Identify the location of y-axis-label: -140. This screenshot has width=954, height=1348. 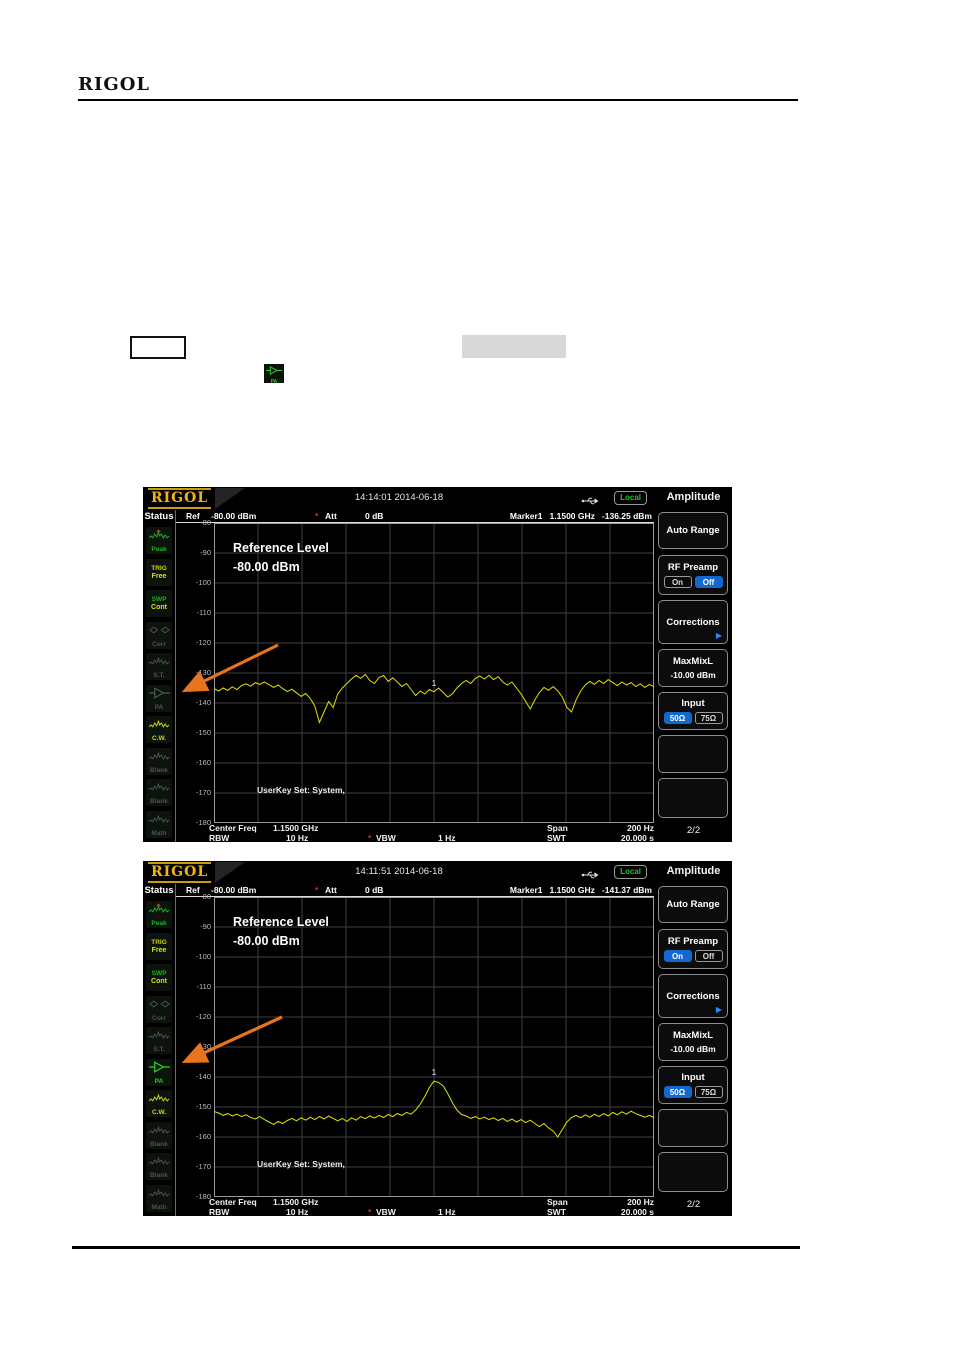
(203, 1076).